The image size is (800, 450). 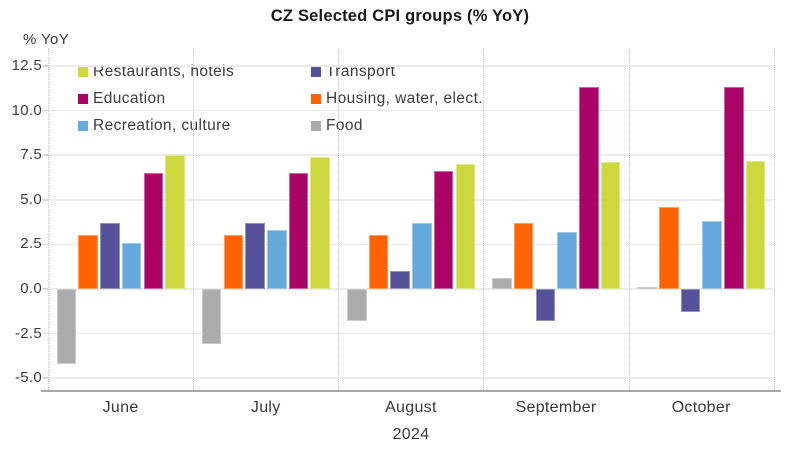 What do you see at coordinates (411, 333) in the screenshot?
I see `gridline--2.5` at bounding box center [411, 333].